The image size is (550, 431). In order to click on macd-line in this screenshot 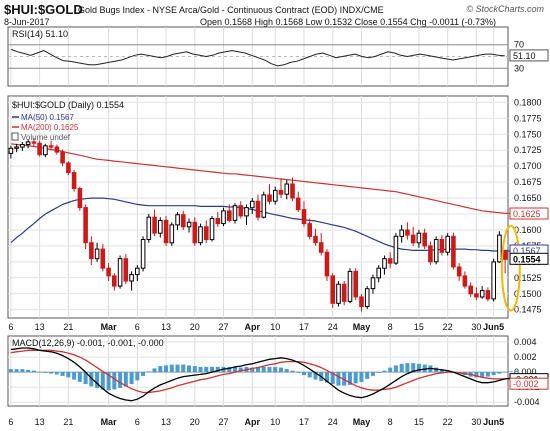, I will do `click(263, 374)`.